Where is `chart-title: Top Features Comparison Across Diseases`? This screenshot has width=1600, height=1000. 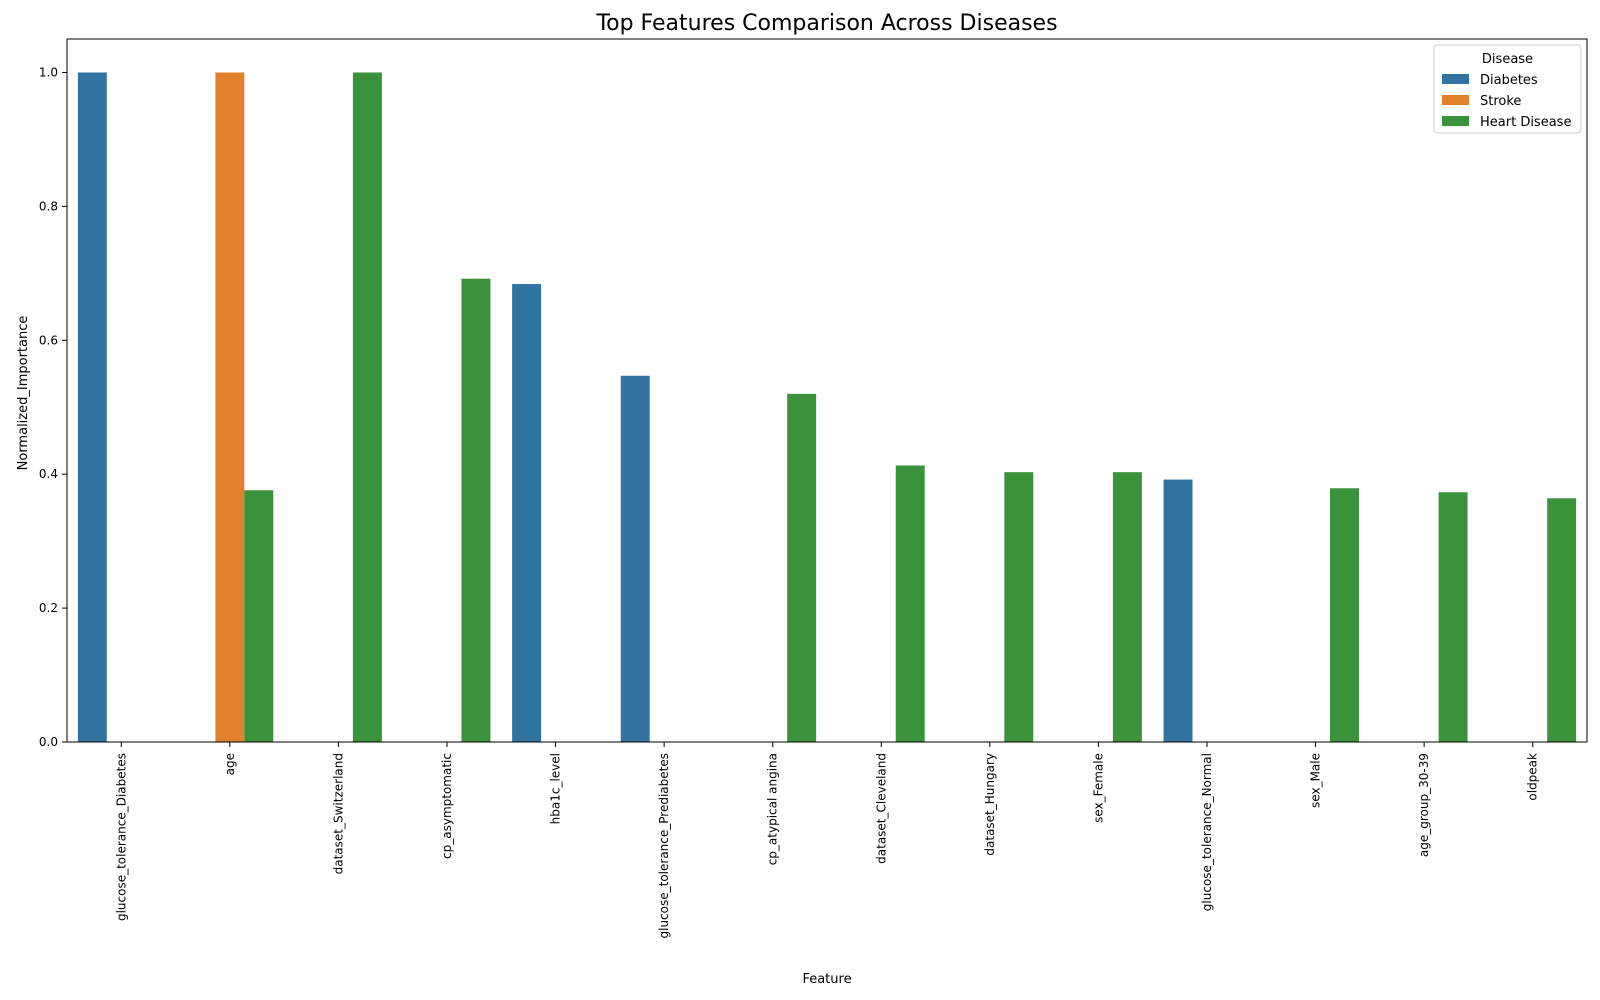 chart-title: Top Features Comparison Across Diseases is located at coordinates (826, 23).